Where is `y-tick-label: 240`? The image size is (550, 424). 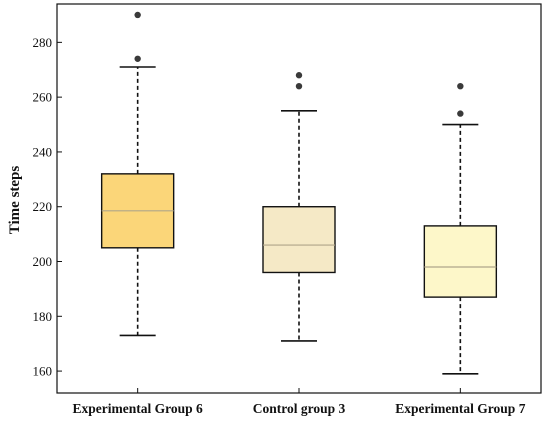
y-tick-label: 240 is located at coordinates (43, 151).